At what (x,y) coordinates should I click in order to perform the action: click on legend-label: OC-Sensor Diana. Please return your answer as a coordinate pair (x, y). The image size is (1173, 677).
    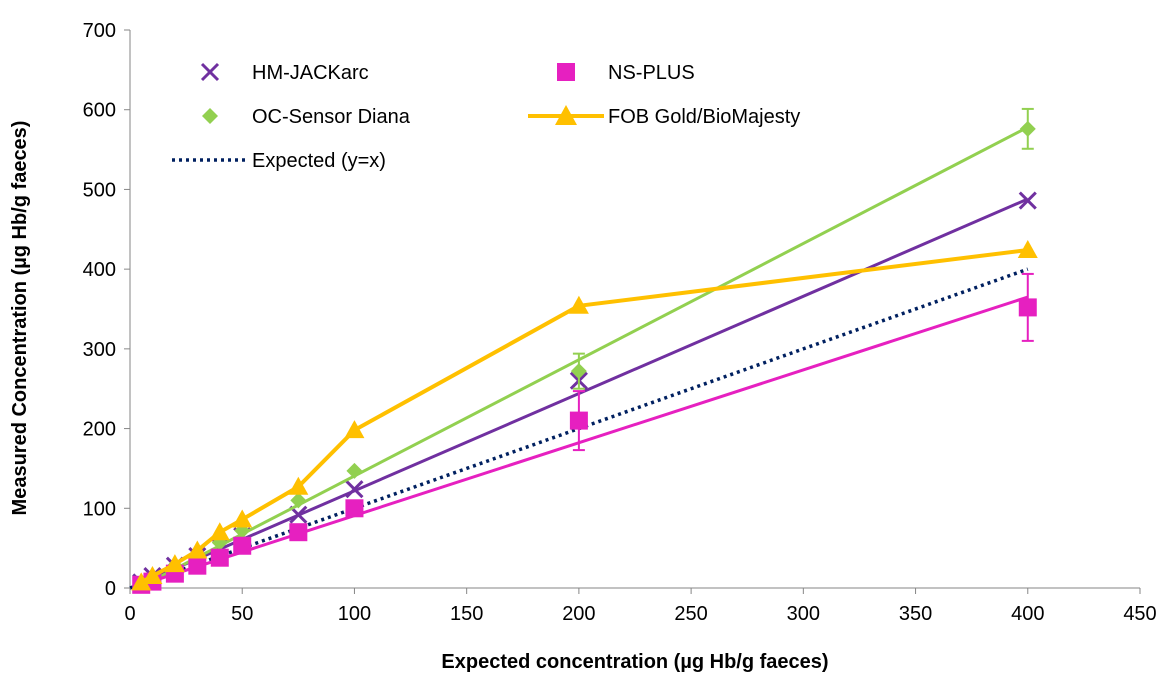
    Looking at the image, I should click on (331, 117).